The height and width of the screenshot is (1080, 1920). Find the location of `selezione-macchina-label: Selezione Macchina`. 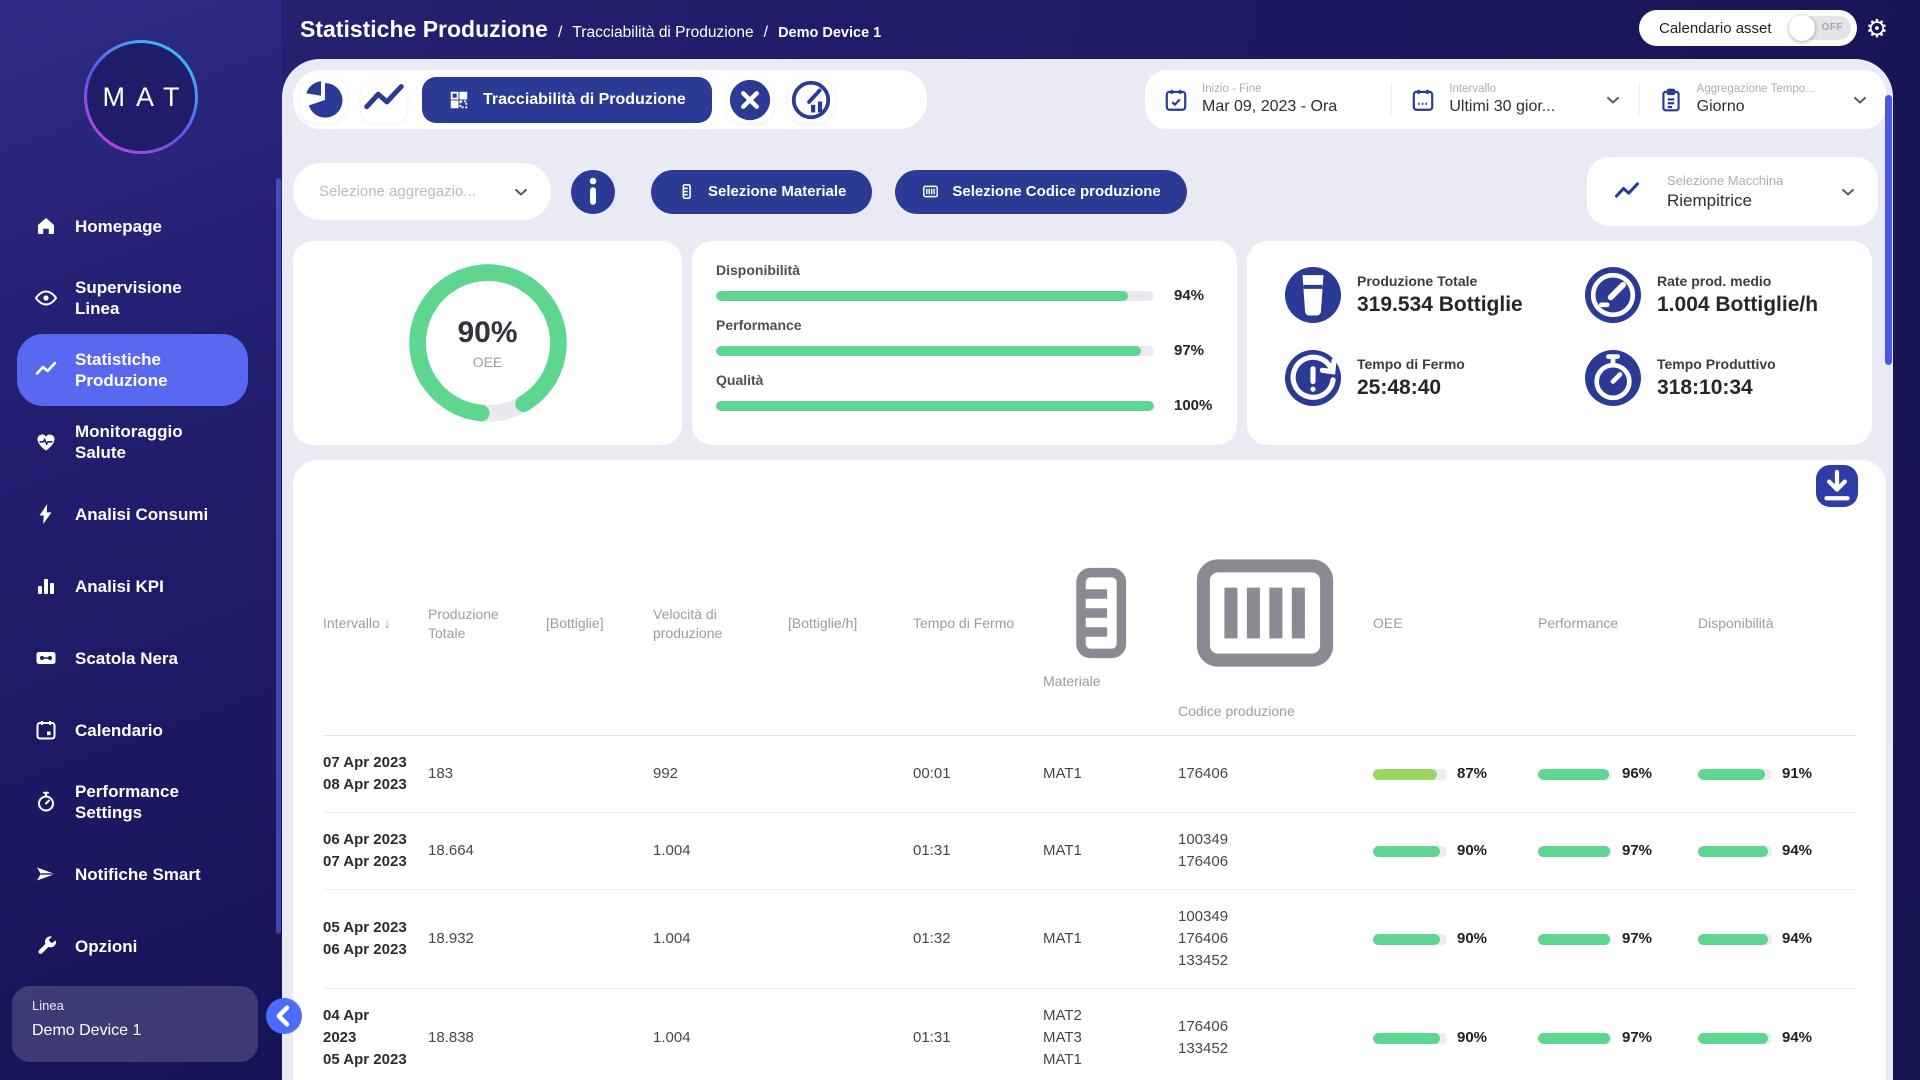

selezione-macchina-label: Selezione Macchina is located at coordinates (1725, 180).